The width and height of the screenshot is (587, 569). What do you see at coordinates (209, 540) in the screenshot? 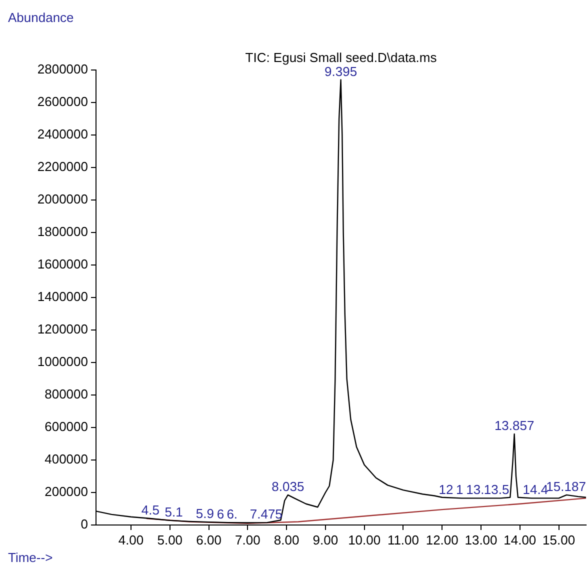
I see `x-tick-label: 6.00` at bounding box center [209, 540].